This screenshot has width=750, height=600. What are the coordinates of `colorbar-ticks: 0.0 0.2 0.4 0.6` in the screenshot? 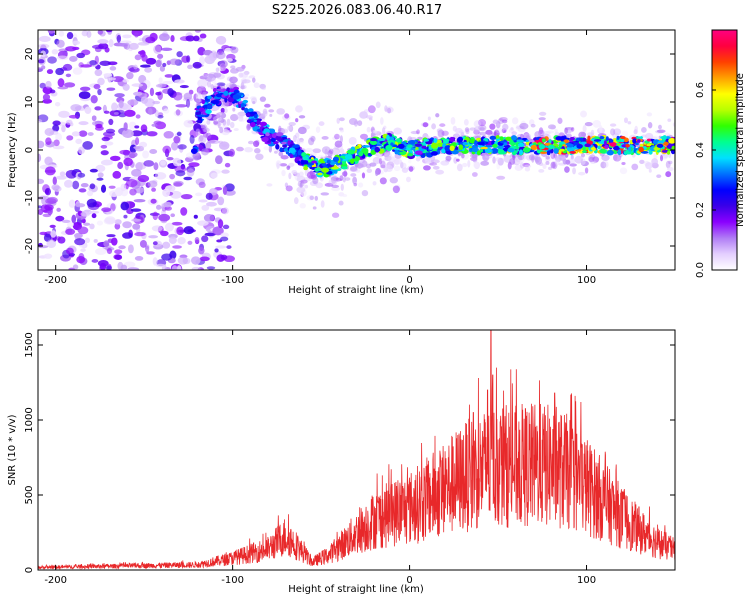 It's located at (705, 180).